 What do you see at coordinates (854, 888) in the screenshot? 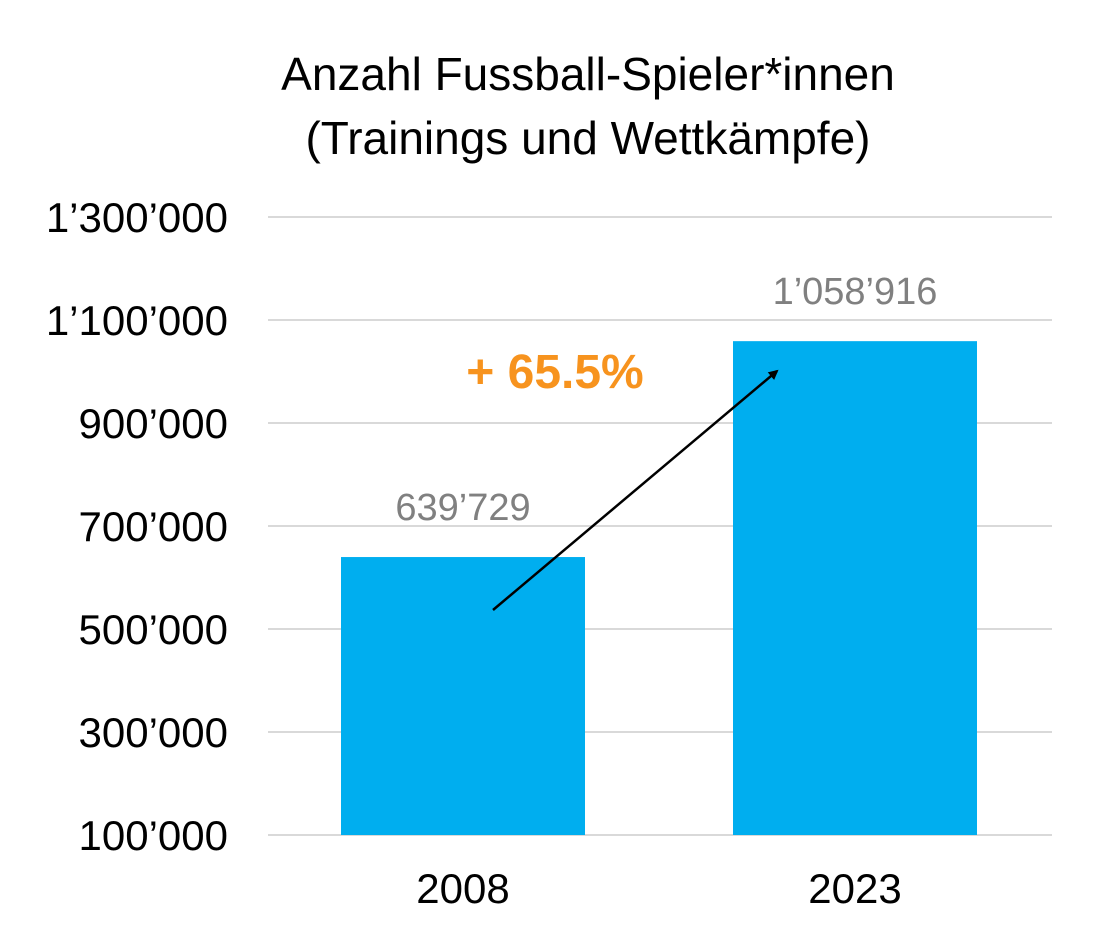
I see `x-tick-label: 2023` at bounding box center [854, 888].